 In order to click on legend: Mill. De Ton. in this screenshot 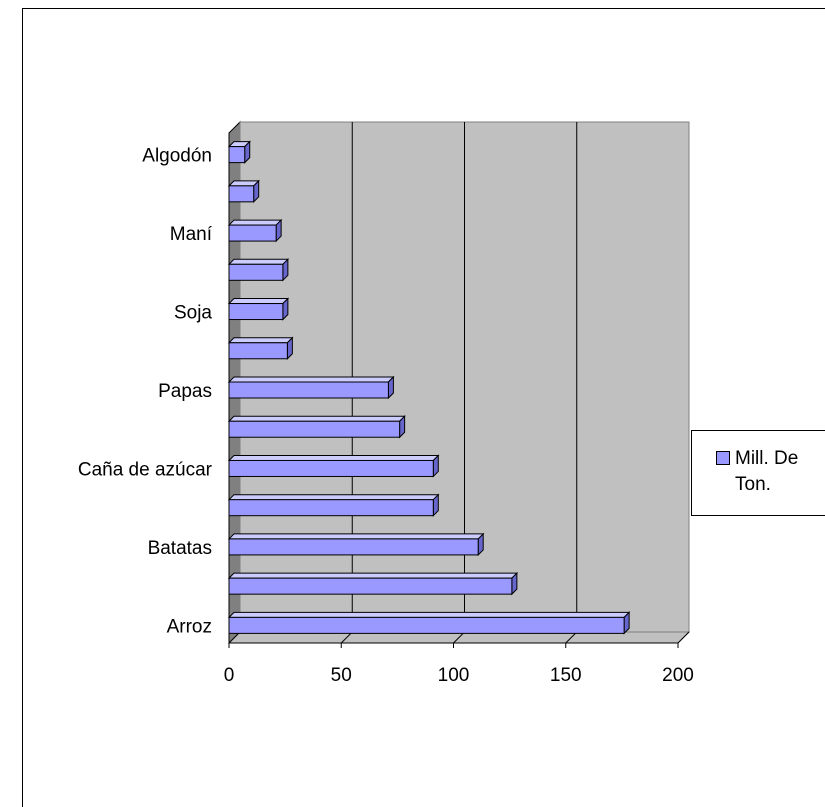, I will do `click(758, 473)`.